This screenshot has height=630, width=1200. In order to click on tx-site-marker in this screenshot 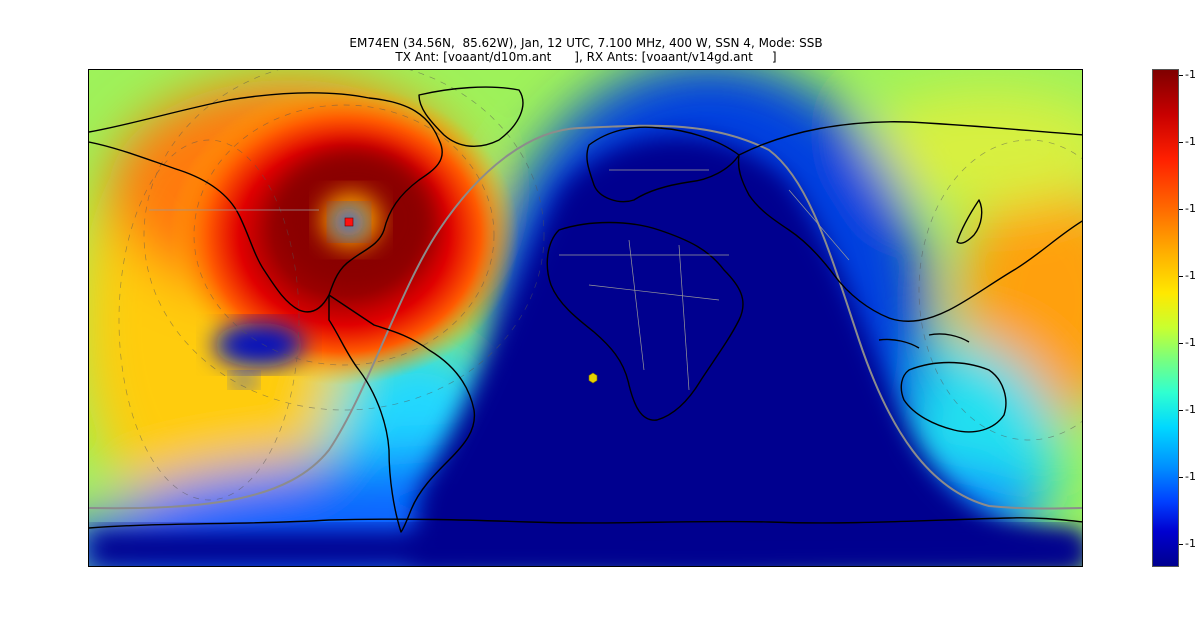, I will do `click(349, 222)`.